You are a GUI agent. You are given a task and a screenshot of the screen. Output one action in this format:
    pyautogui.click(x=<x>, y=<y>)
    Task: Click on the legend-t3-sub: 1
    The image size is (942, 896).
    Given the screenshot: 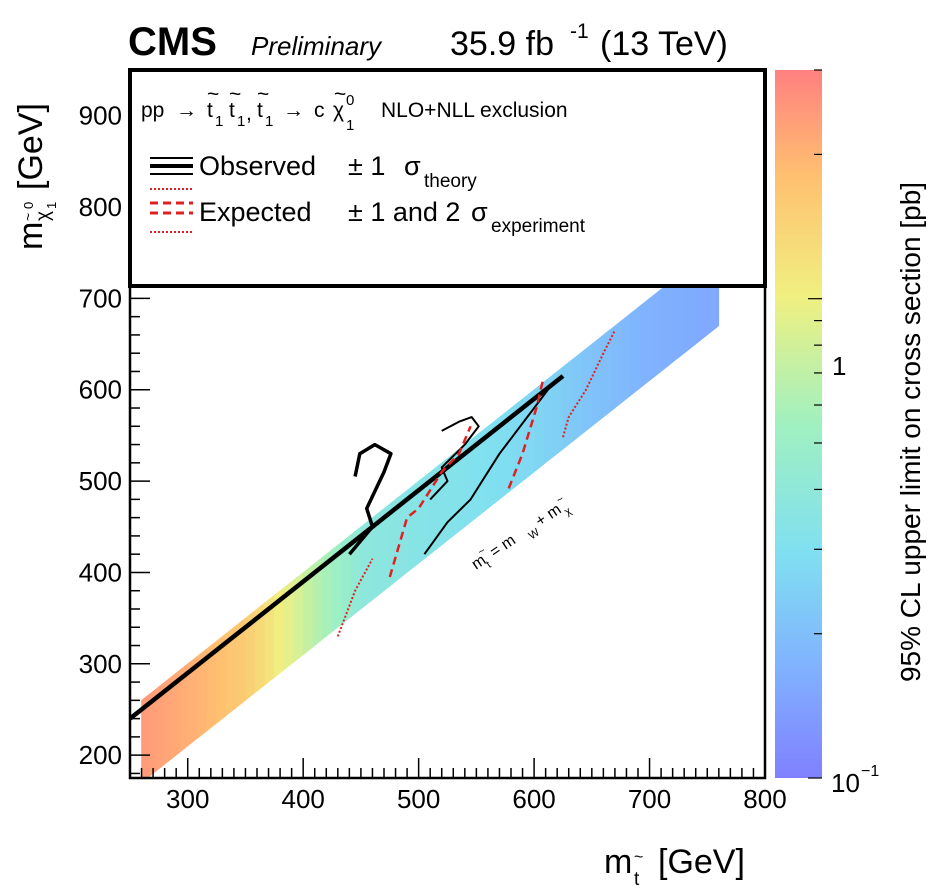 What is the action you would take?
    pyautogui.click(x=269, y=121)
    